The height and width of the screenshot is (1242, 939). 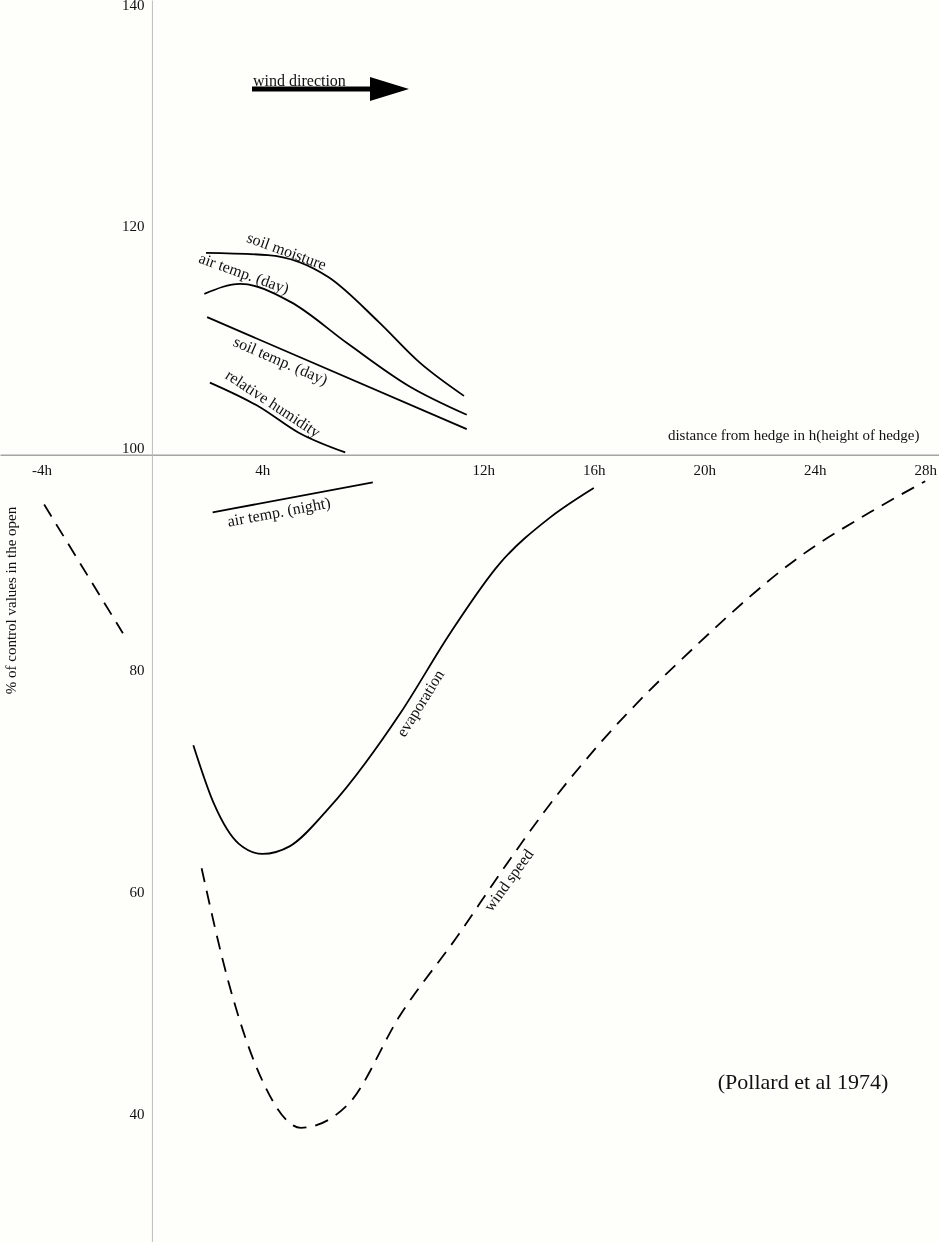 What do you see at coordinates (263, 470) in the screenshot?
I see `x-tick-label: 4h` at bounding box center [263, 470].